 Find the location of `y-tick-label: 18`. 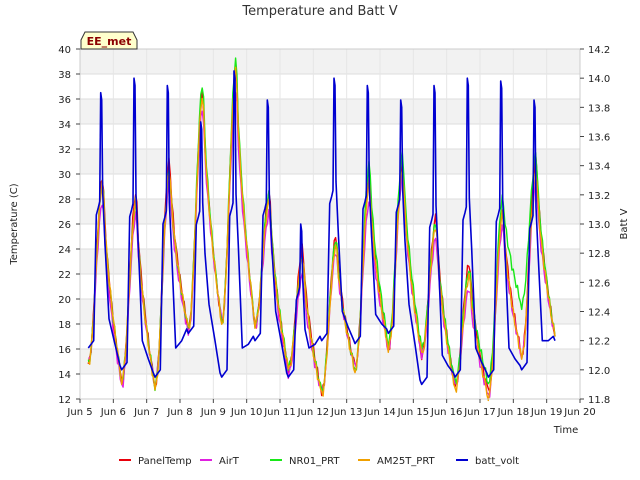

y-tick-label: 18 is located at coordinates (64, 325).